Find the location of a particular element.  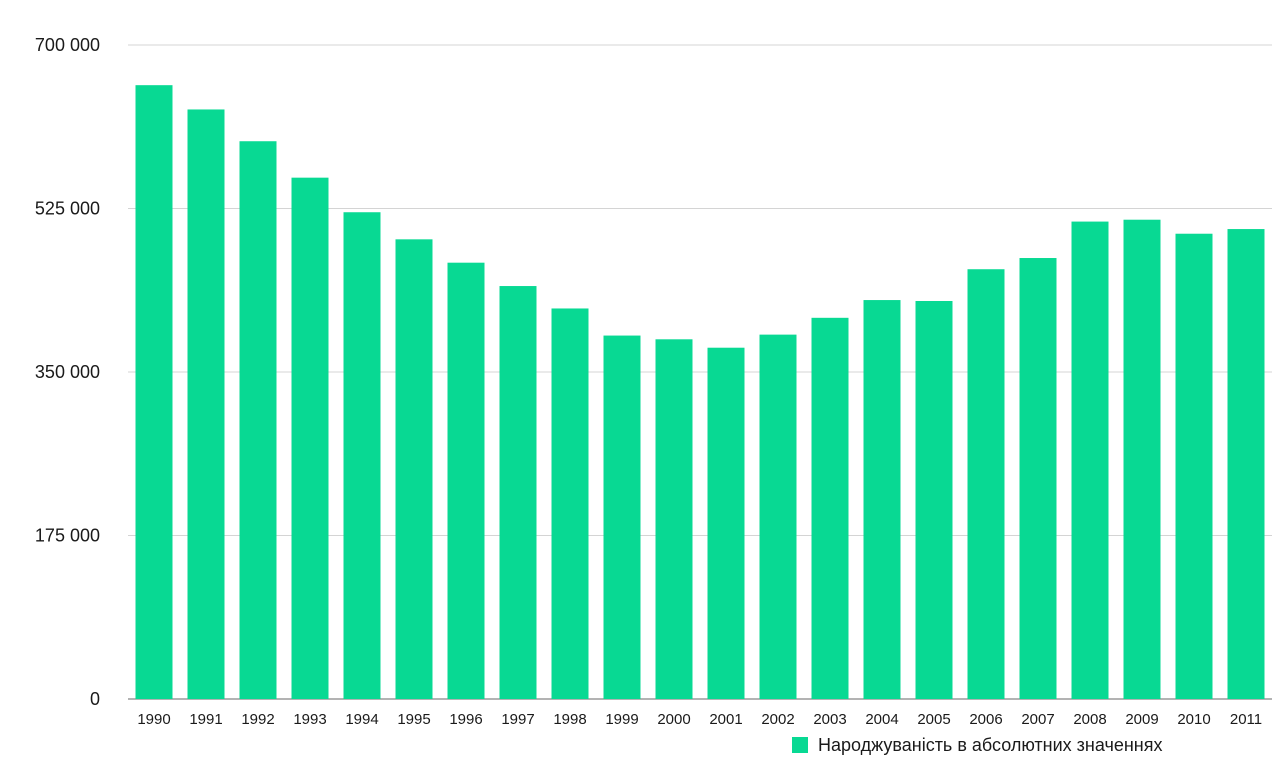

y-axis-ticks: 0 175 000 350 000 525 000 700 000 is located at coordinates (67, 372).